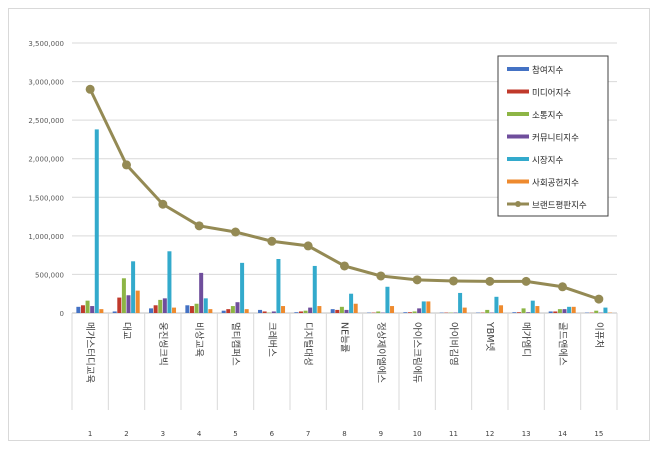 This screenshot has width=660, height=451. Describe the element at coordinates (198, 339) in the screenshot. I see `category-label: 비상교육` at that location.